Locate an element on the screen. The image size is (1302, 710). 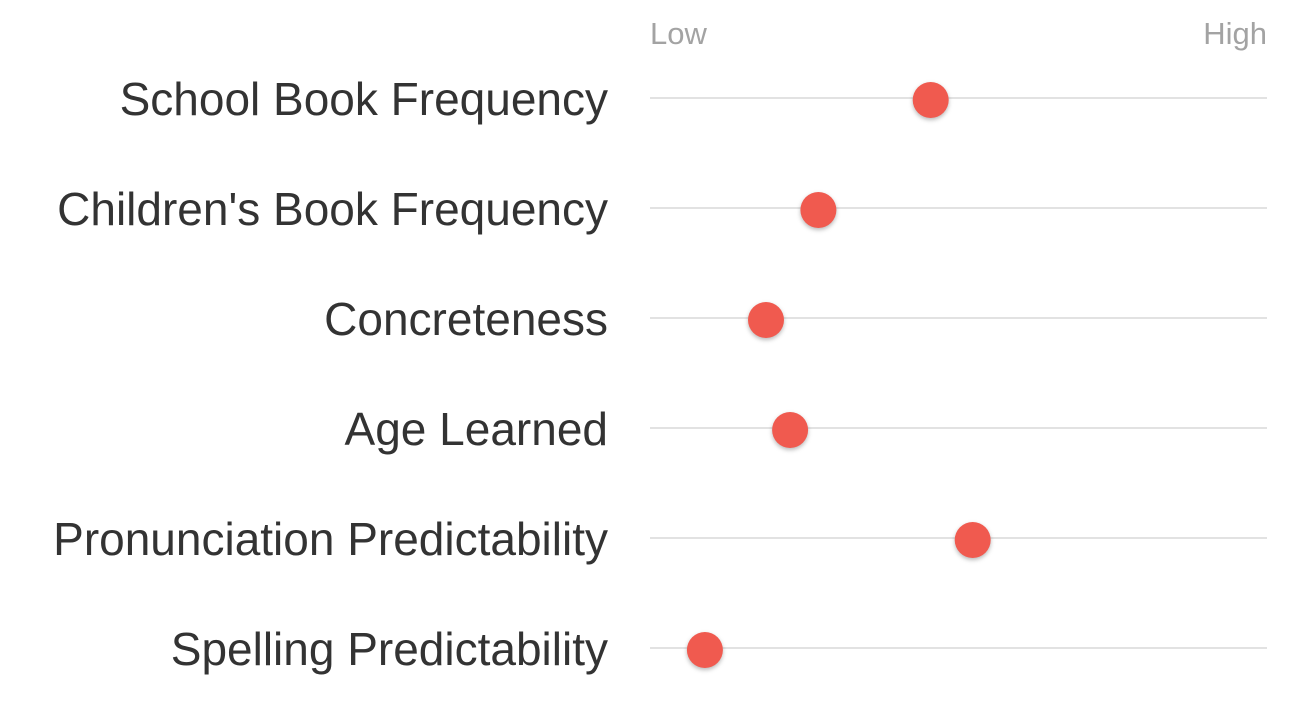
row-label: Children's Book Frequency is located at coordinates (332, 209).